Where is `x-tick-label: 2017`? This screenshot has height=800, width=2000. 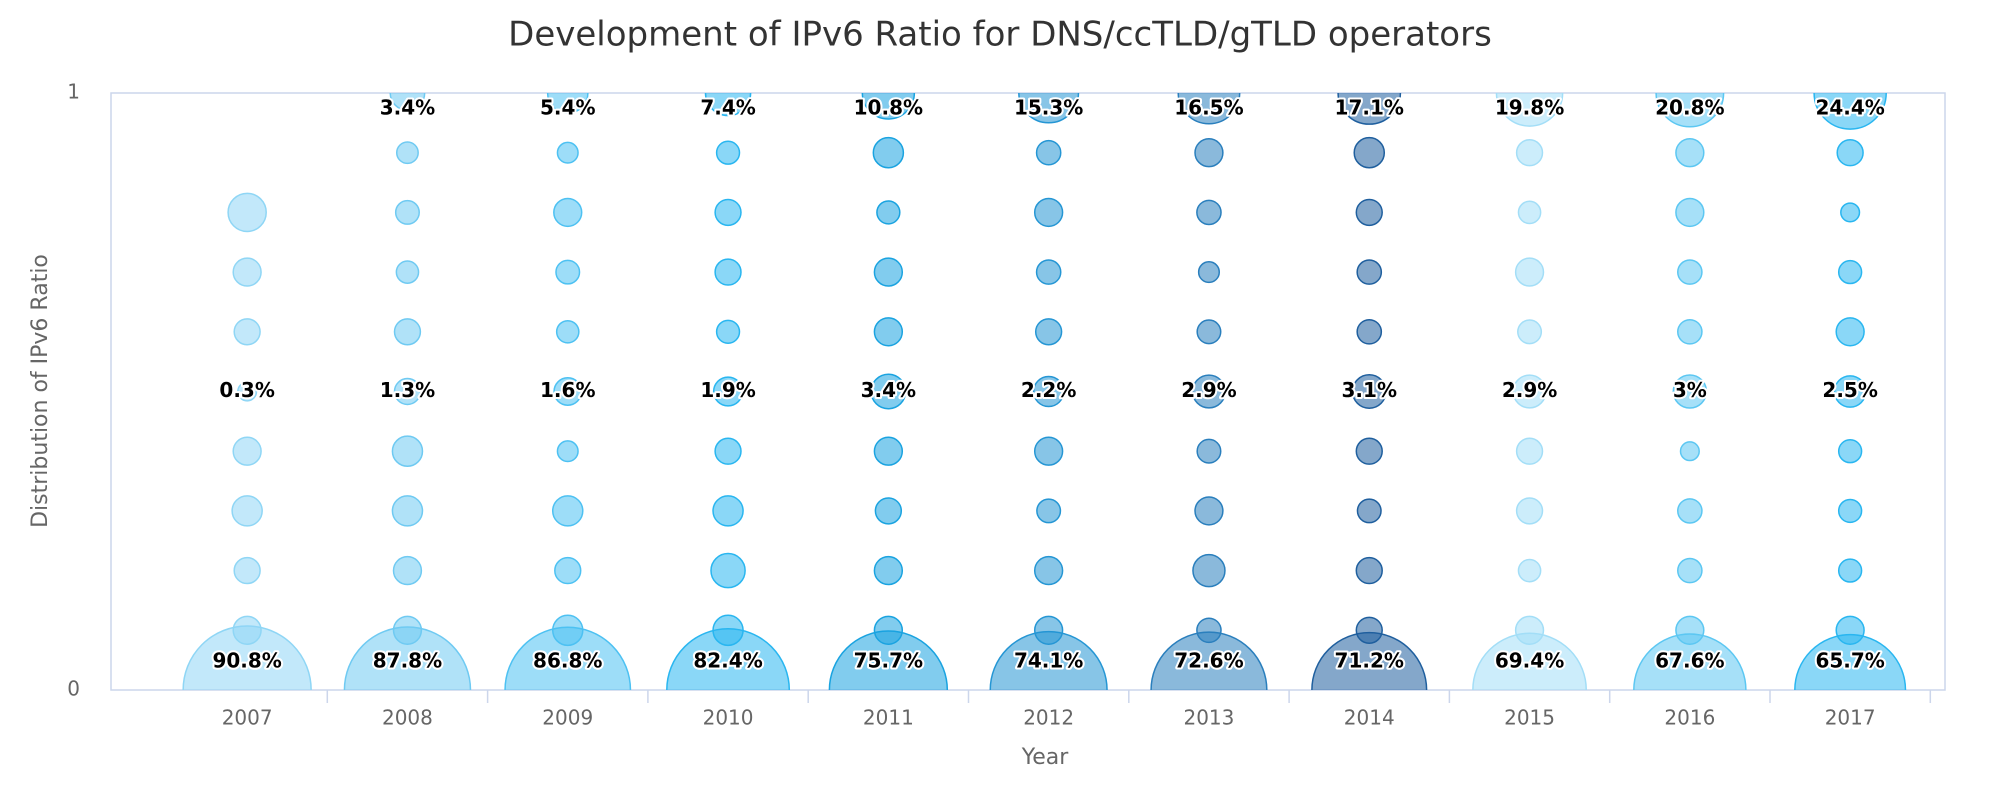
x-tick-label: 2017 is located at coordinates (1850, 718).